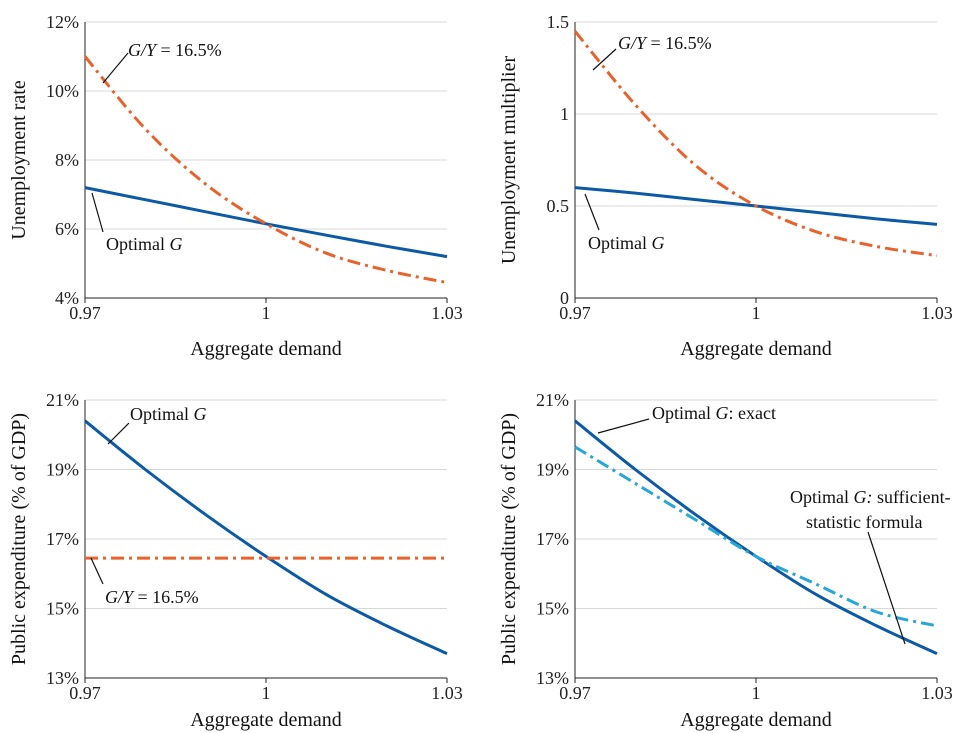  I want to click on series-annotation: Optimal G: sufficient-, so click(870, 497).